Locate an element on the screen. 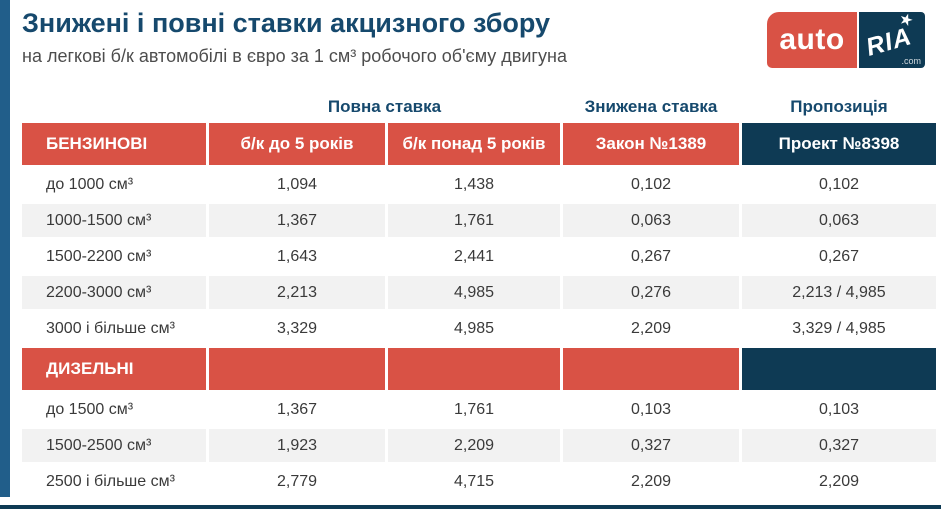  logo-ria-box: ★ RIA .com is located at coordinates (892, 40).